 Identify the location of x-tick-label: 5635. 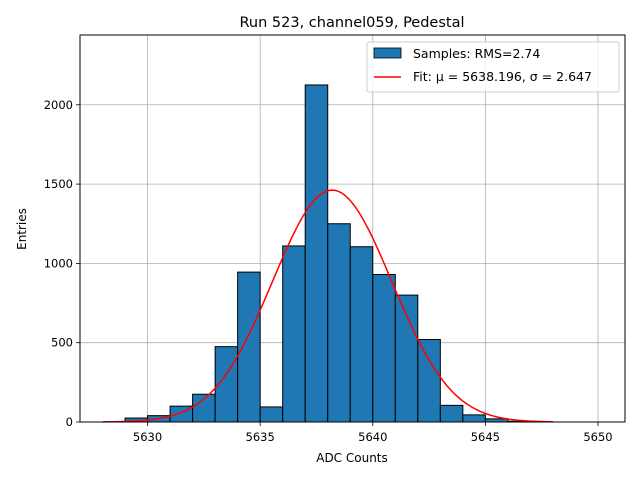
(260, 437).